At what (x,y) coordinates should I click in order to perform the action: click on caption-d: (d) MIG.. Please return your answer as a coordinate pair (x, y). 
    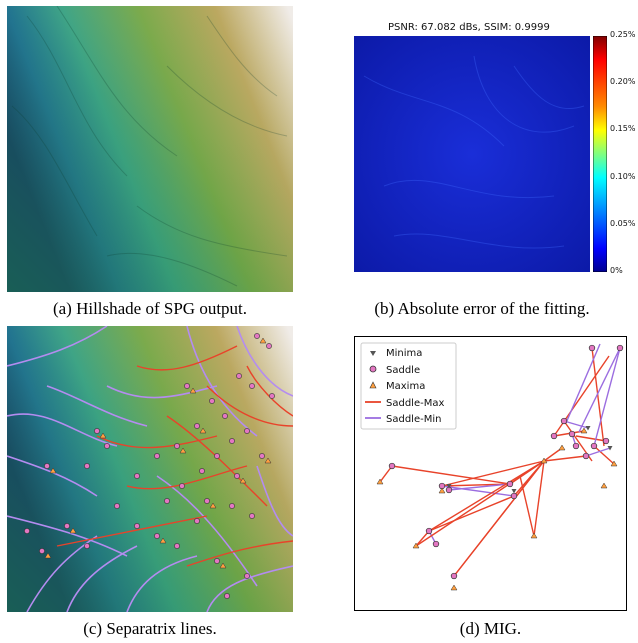
    Looking at the image, I should click on (490, 628).